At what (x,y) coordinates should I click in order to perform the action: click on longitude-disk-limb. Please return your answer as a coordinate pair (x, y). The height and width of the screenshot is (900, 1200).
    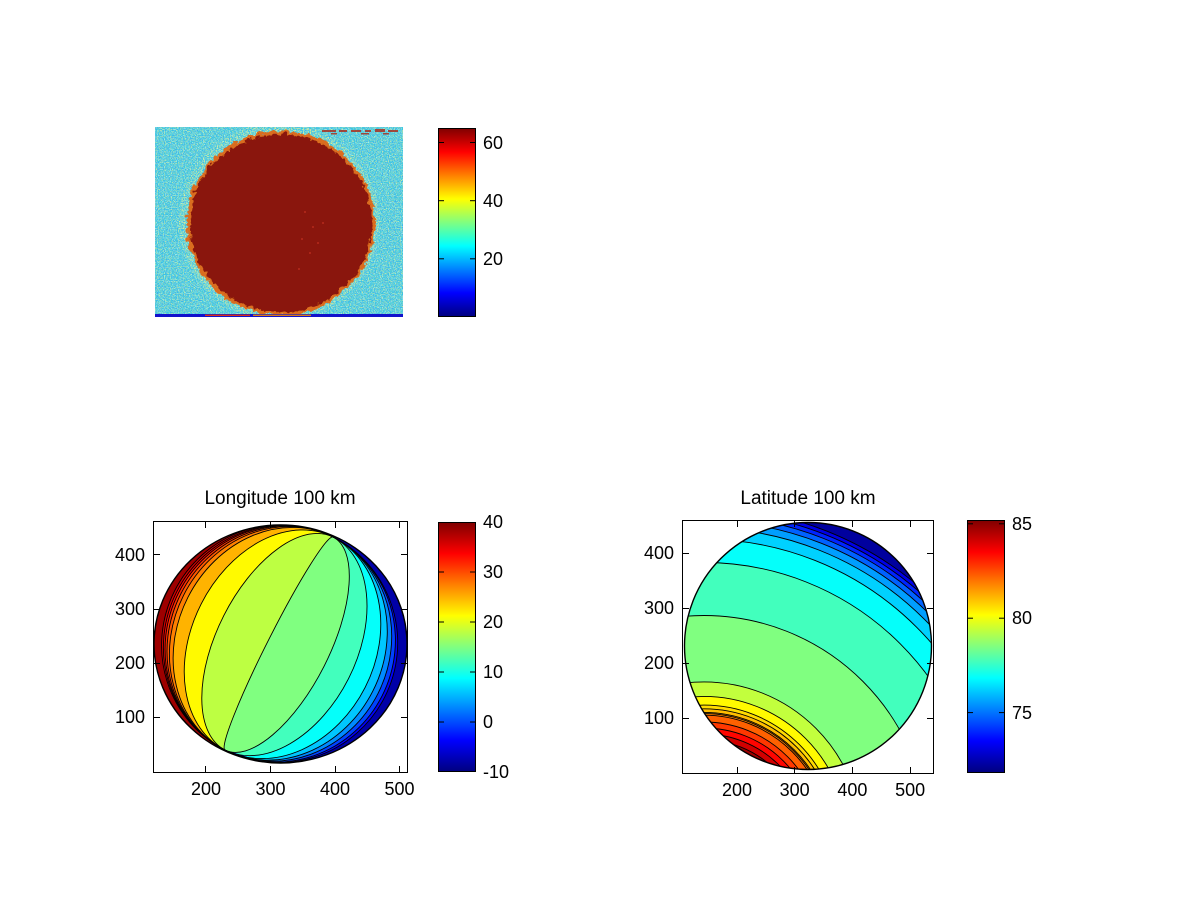
    Looking at the image, I should click on (280, 644).